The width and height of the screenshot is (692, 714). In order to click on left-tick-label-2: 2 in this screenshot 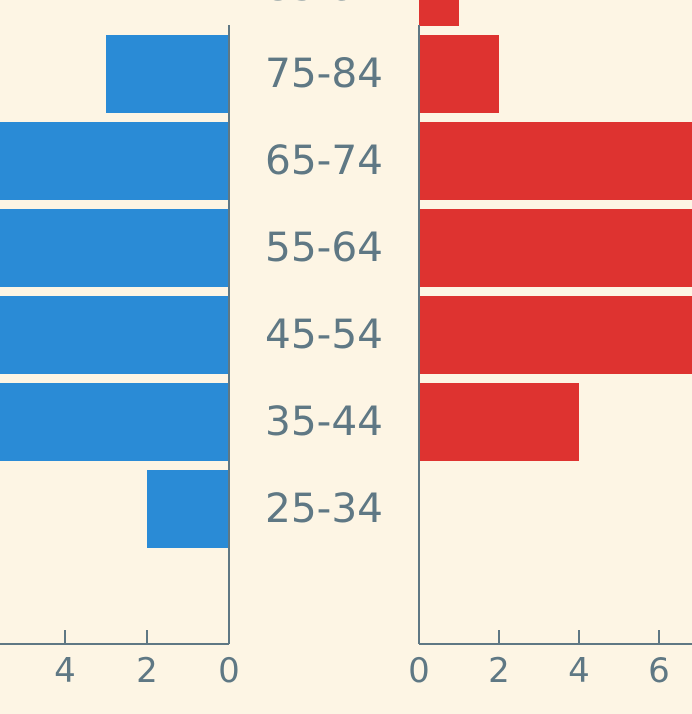, I will do `click(147, 671)`.